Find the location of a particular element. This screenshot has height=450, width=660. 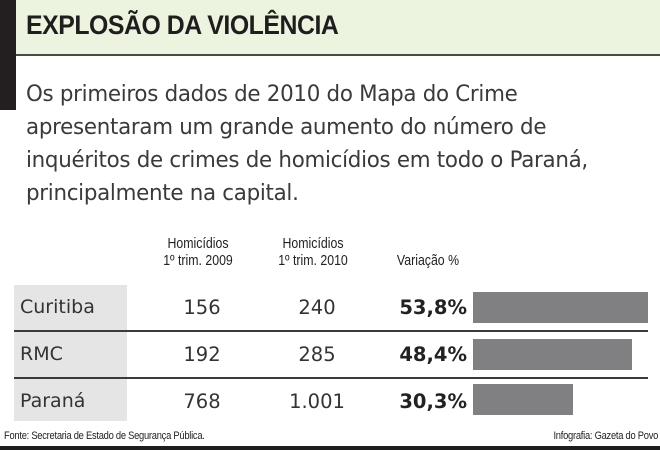

column-header-variation: Variação % is located at coordinates (428, 261).